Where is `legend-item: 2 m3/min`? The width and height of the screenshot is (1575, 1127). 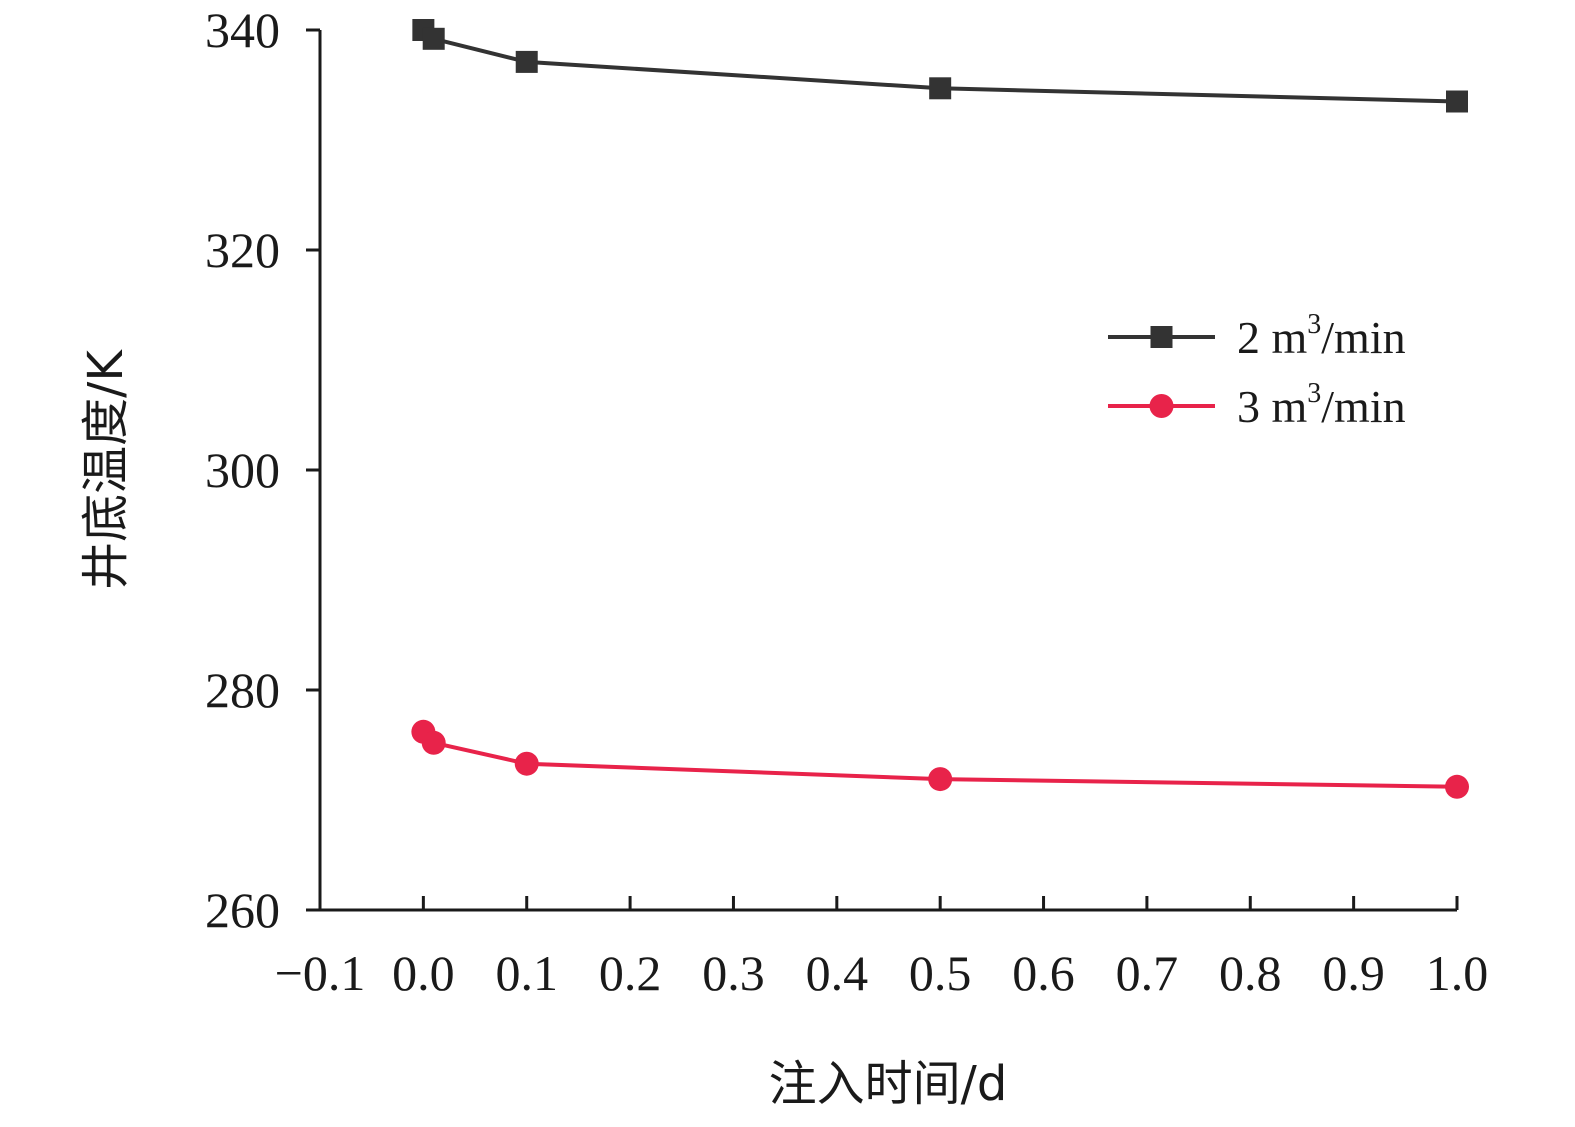
legend-item: 2 m3/min is located at coordinates (1257, 336).